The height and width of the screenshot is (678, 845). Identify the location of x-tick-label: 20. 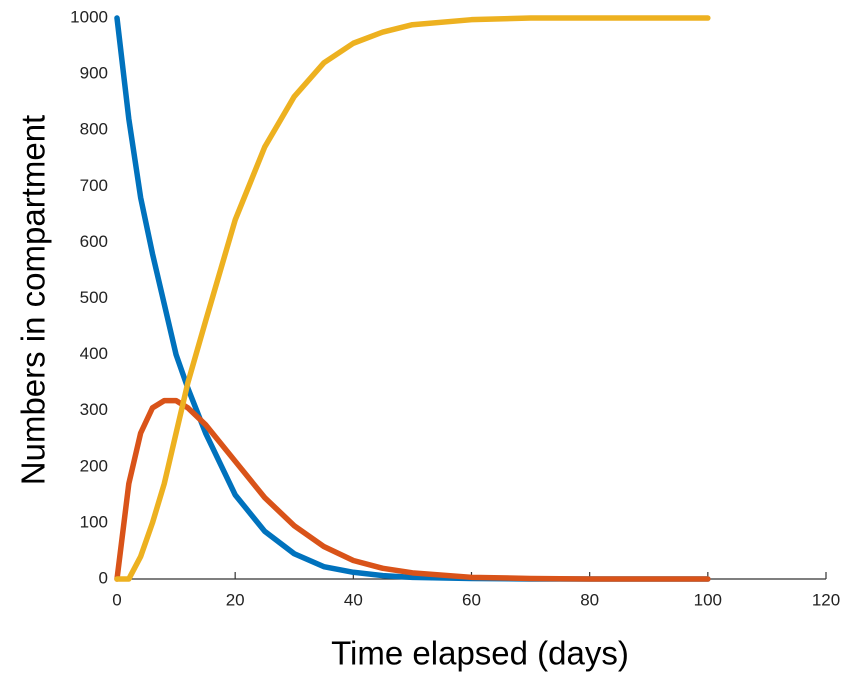
(235, 599).